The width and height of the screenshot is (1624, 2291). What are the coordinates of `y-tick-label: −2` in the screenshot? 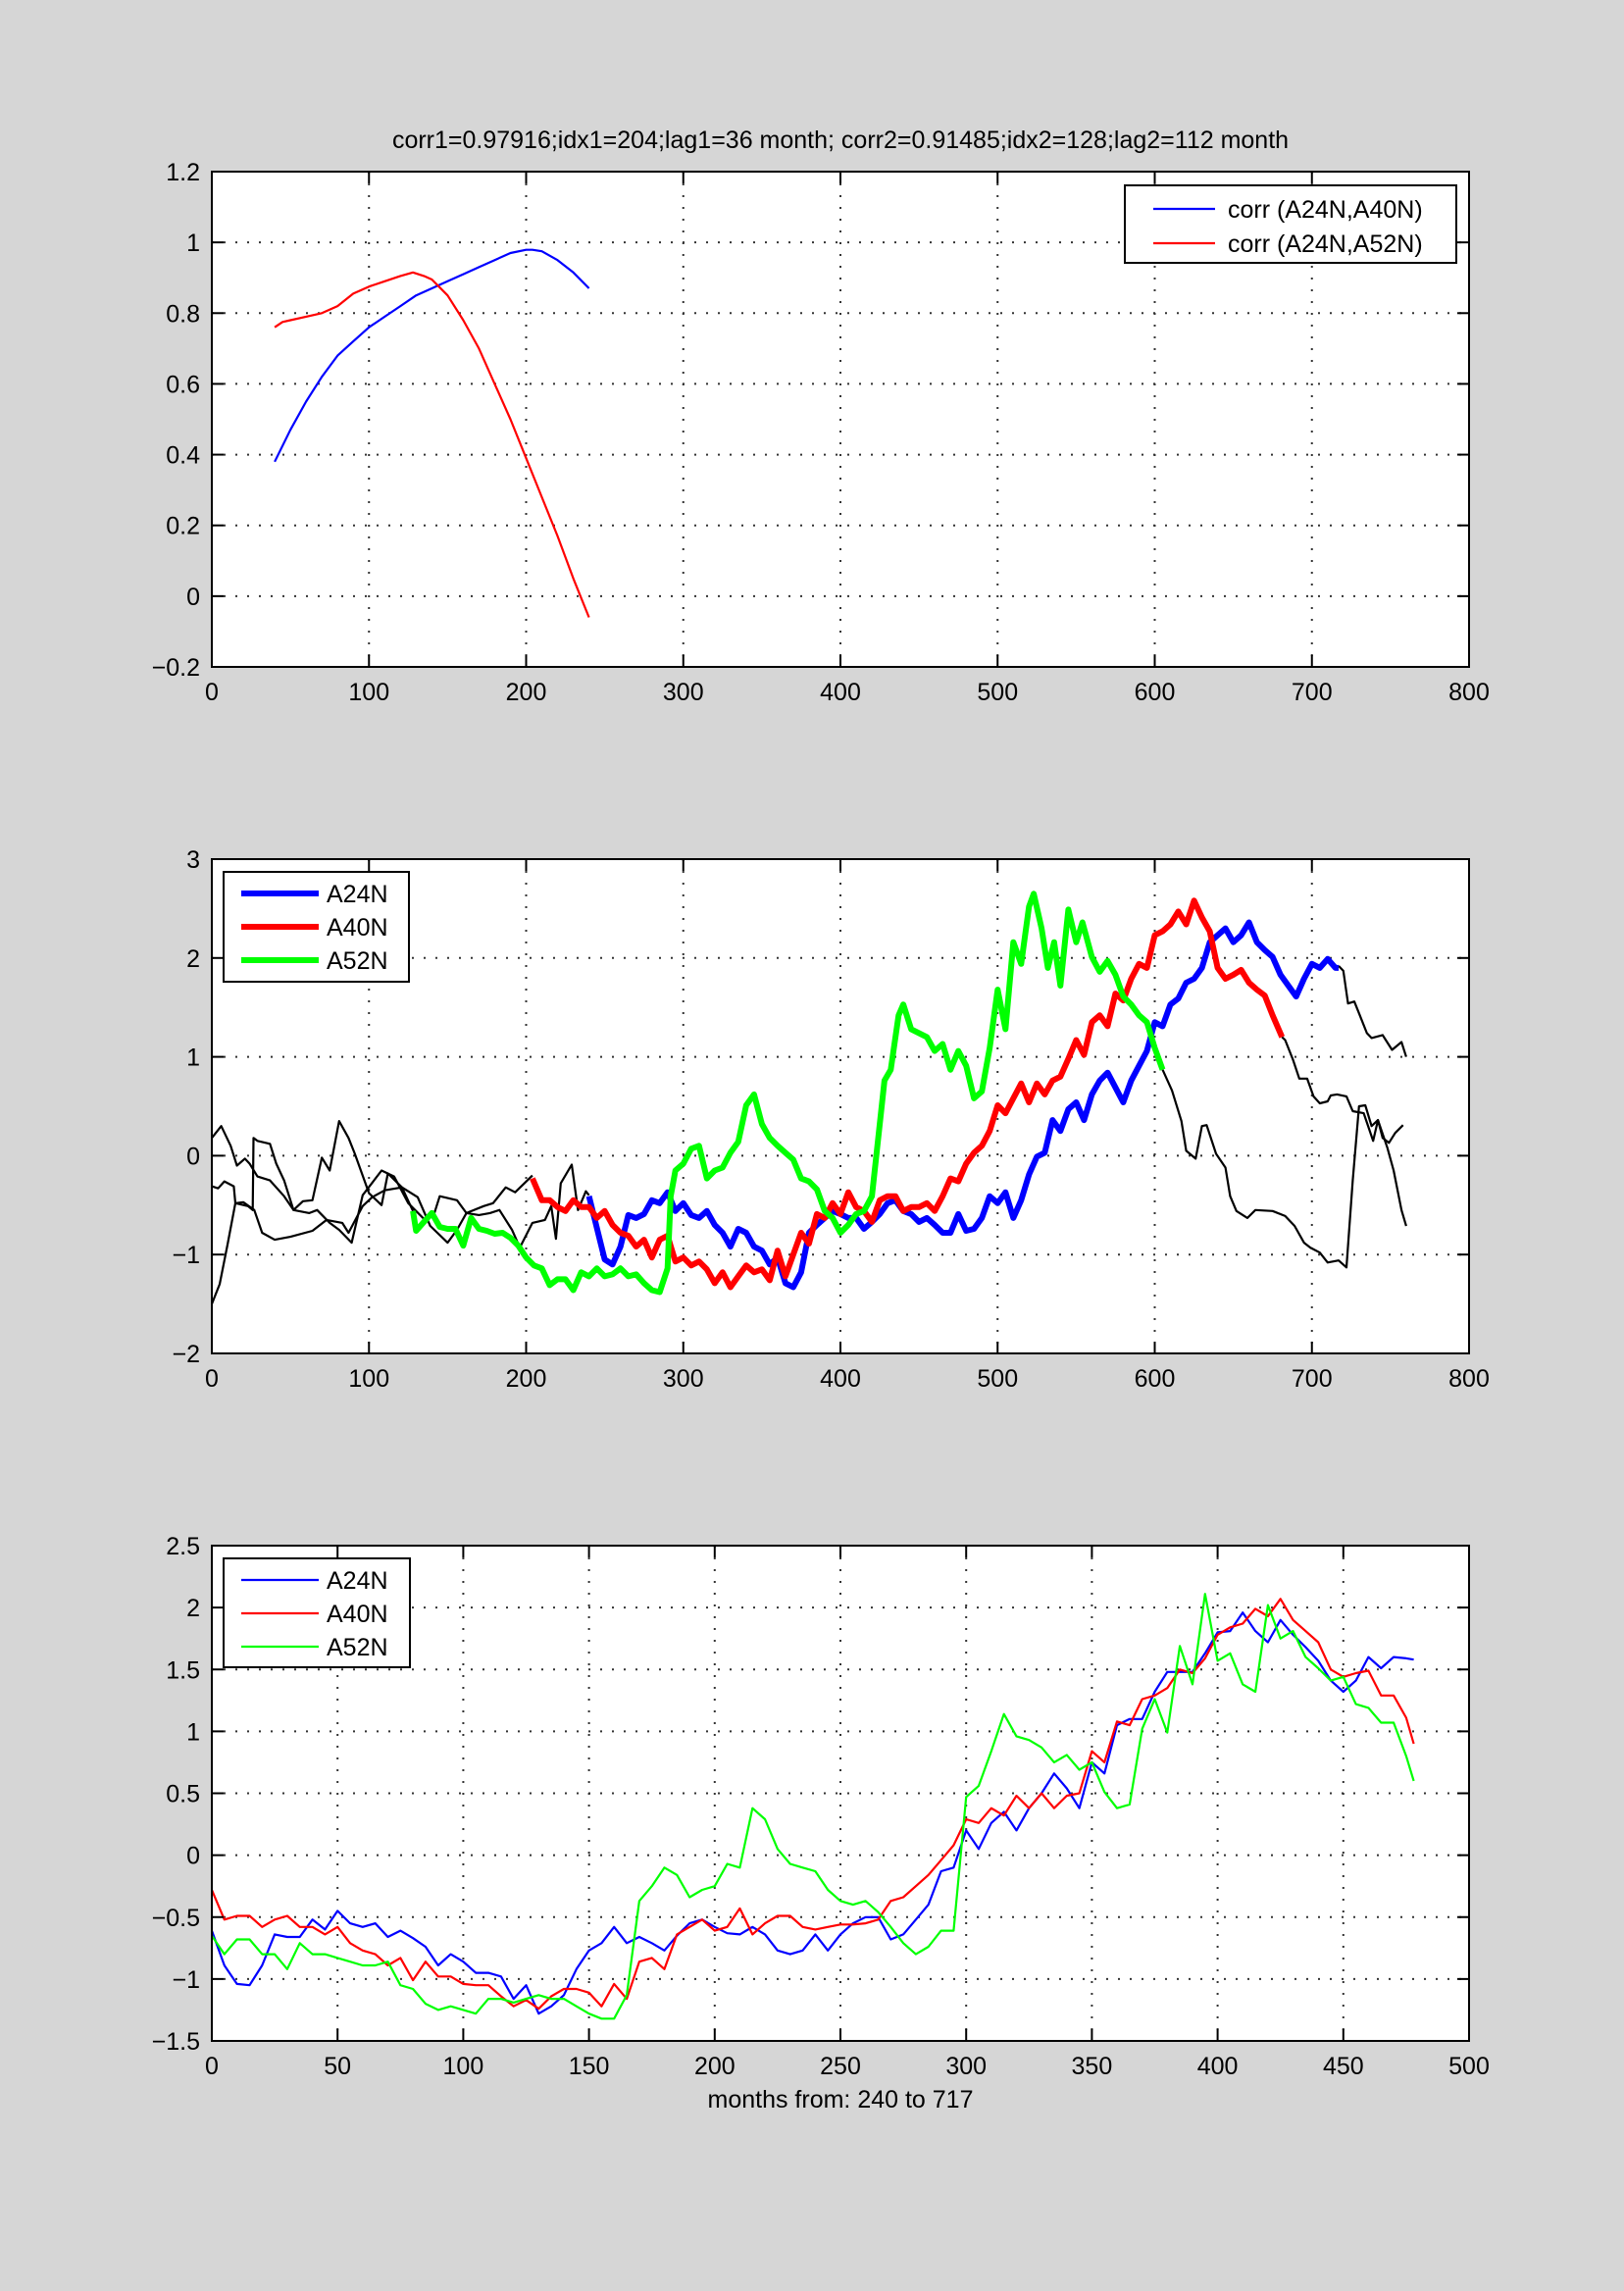 It's located at (186, 1354).